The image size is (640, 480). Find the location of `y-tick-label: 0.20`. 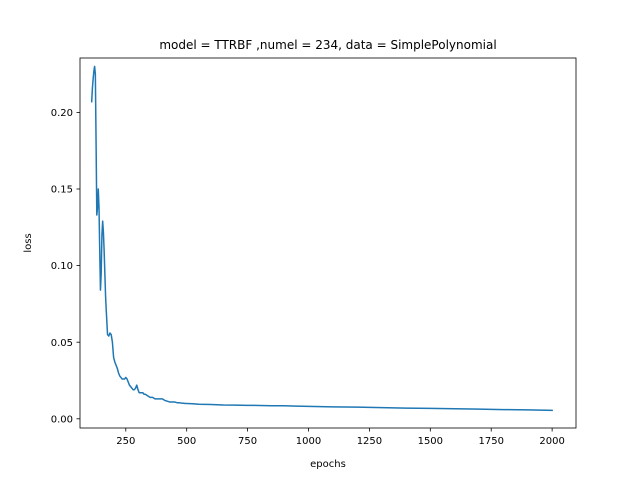

y-tick-label: 0.20 is located at coordinates (62, 113).